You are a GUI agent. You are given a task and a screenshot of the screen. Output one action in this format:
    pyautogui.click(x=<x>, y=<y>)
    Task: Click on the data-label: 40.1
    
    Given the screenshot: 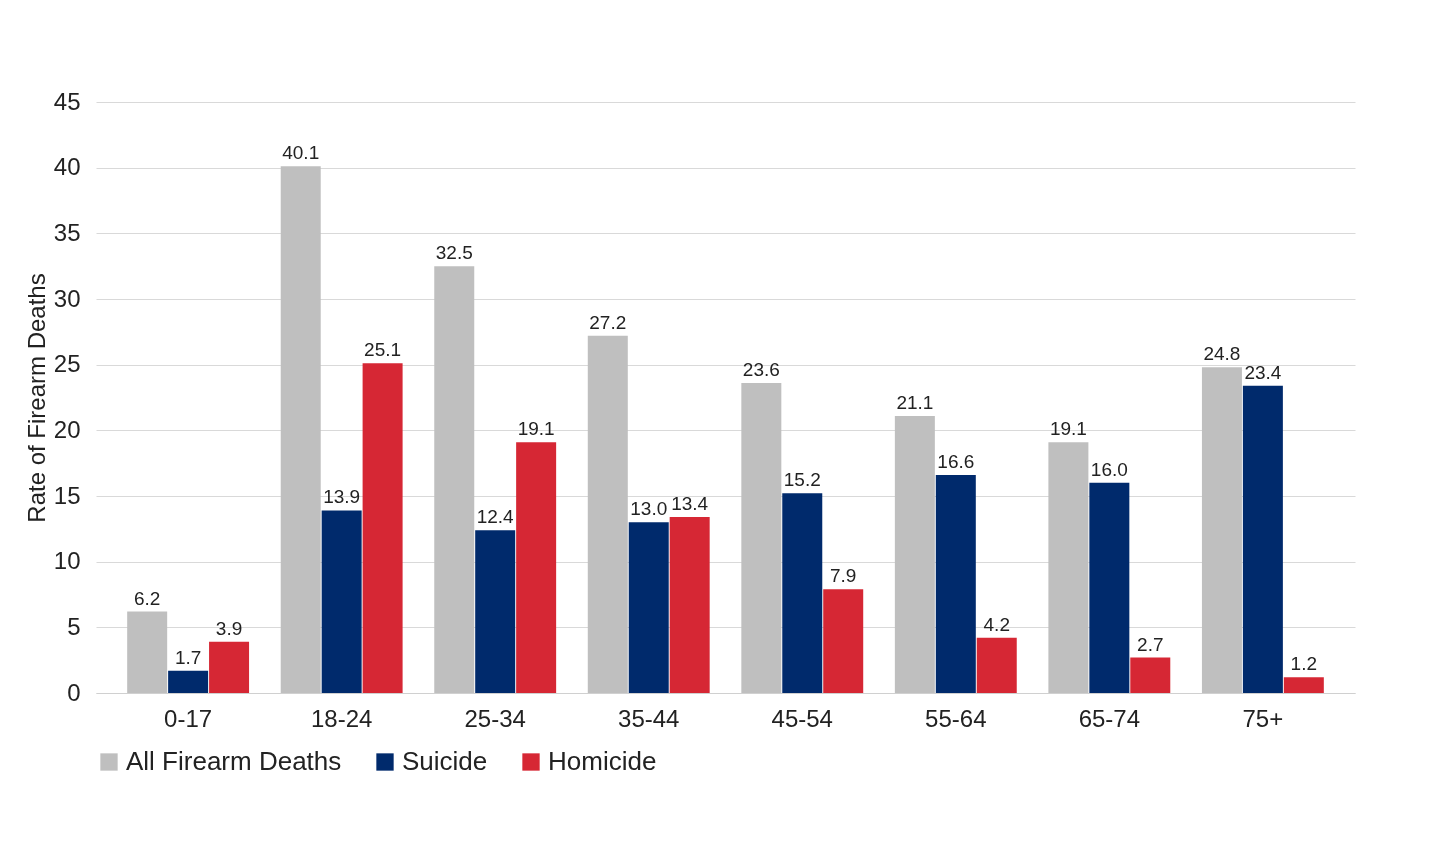 What is the action you would take?
    pyautogui.click(x=301, y=153)
    